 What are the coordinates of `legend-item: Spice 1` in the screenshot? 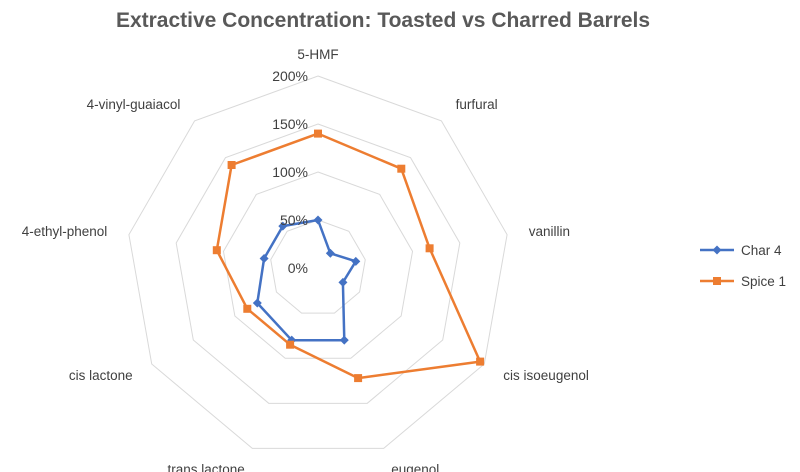 It's located at (743, 281).